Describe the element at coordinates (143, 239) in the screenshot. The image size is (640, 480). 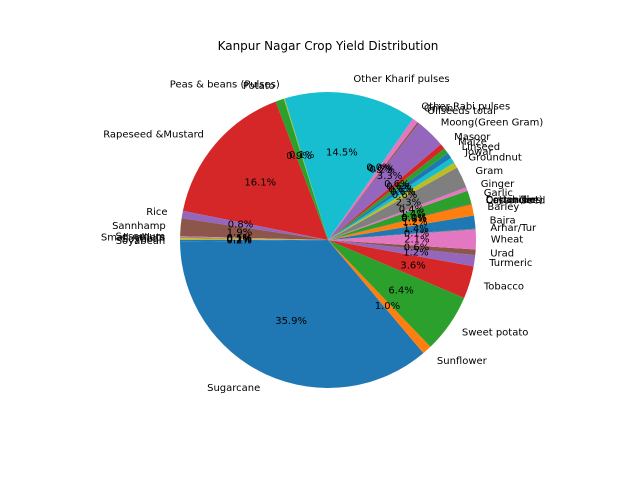
I see `slice-label-soybean: Soybean` at that location.